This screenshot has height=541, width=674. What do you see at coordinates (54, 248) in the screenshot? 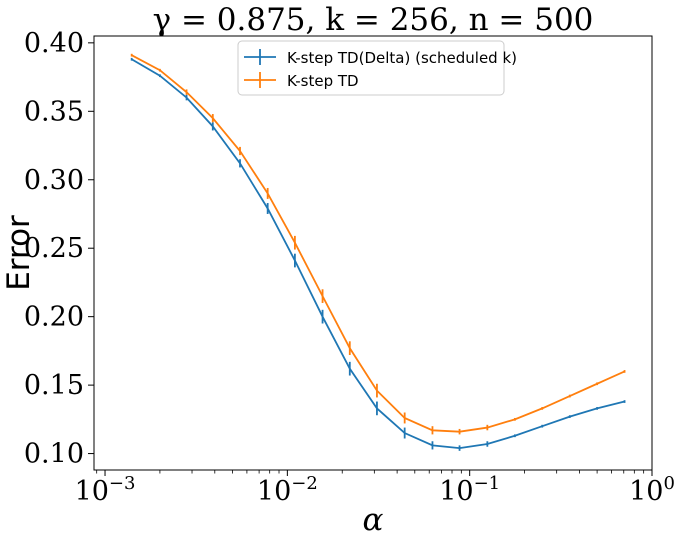
I see `y-tick-label-3: 0.25` at bounding box center [54, 248].